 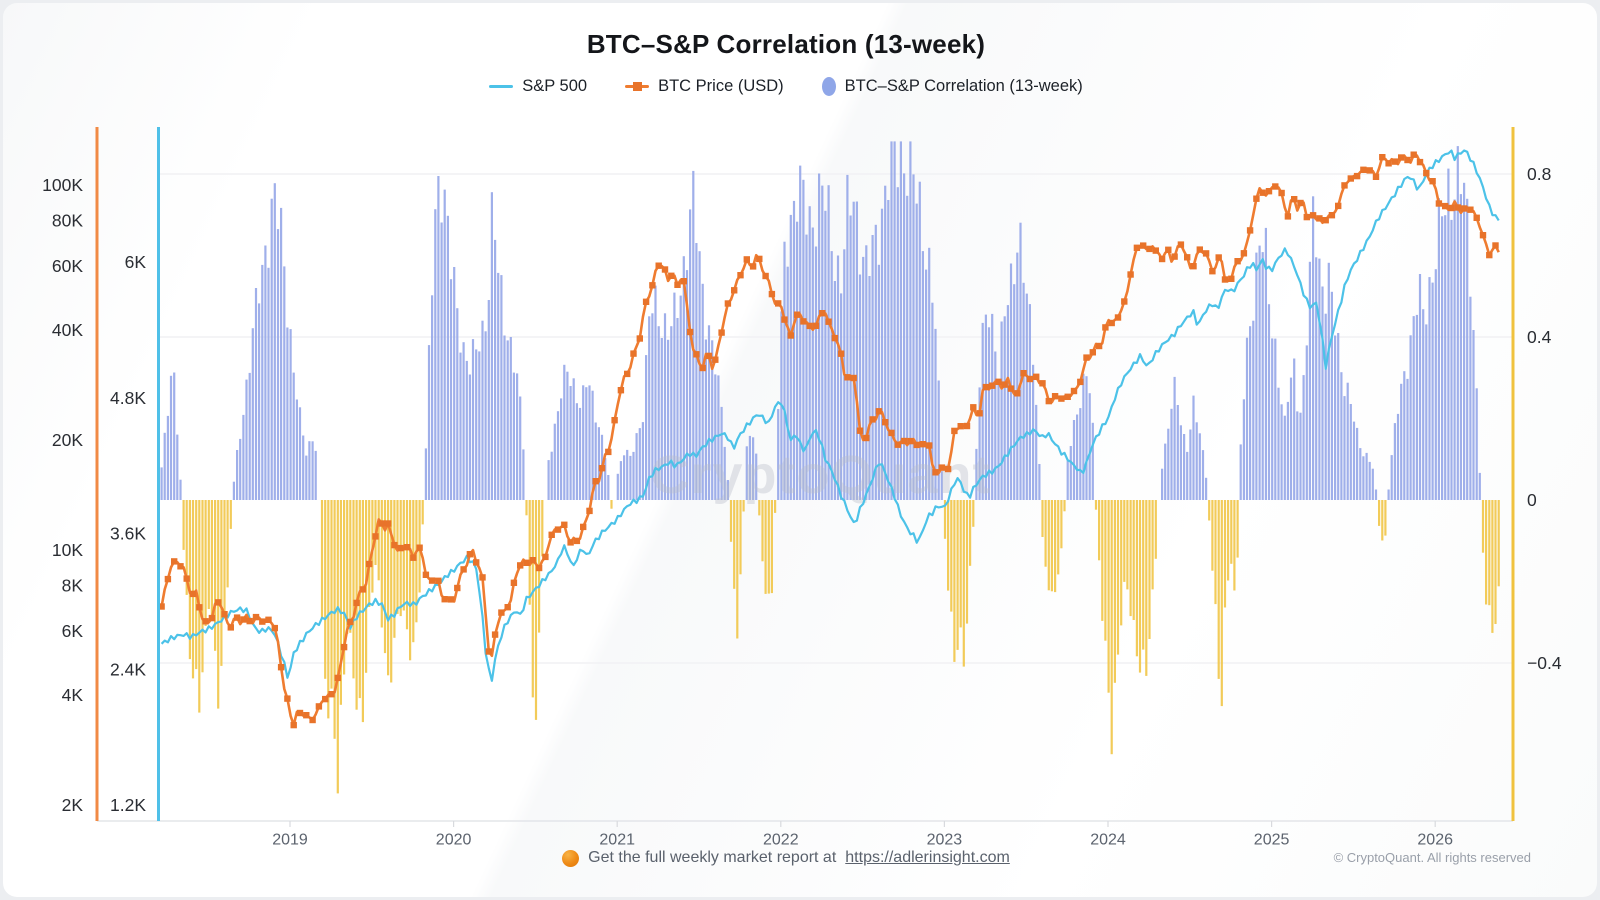 What do you see at coordinates (73, 585) in the screenshot?
I see `svg-text: 8K` at bounding box center [73, 585].